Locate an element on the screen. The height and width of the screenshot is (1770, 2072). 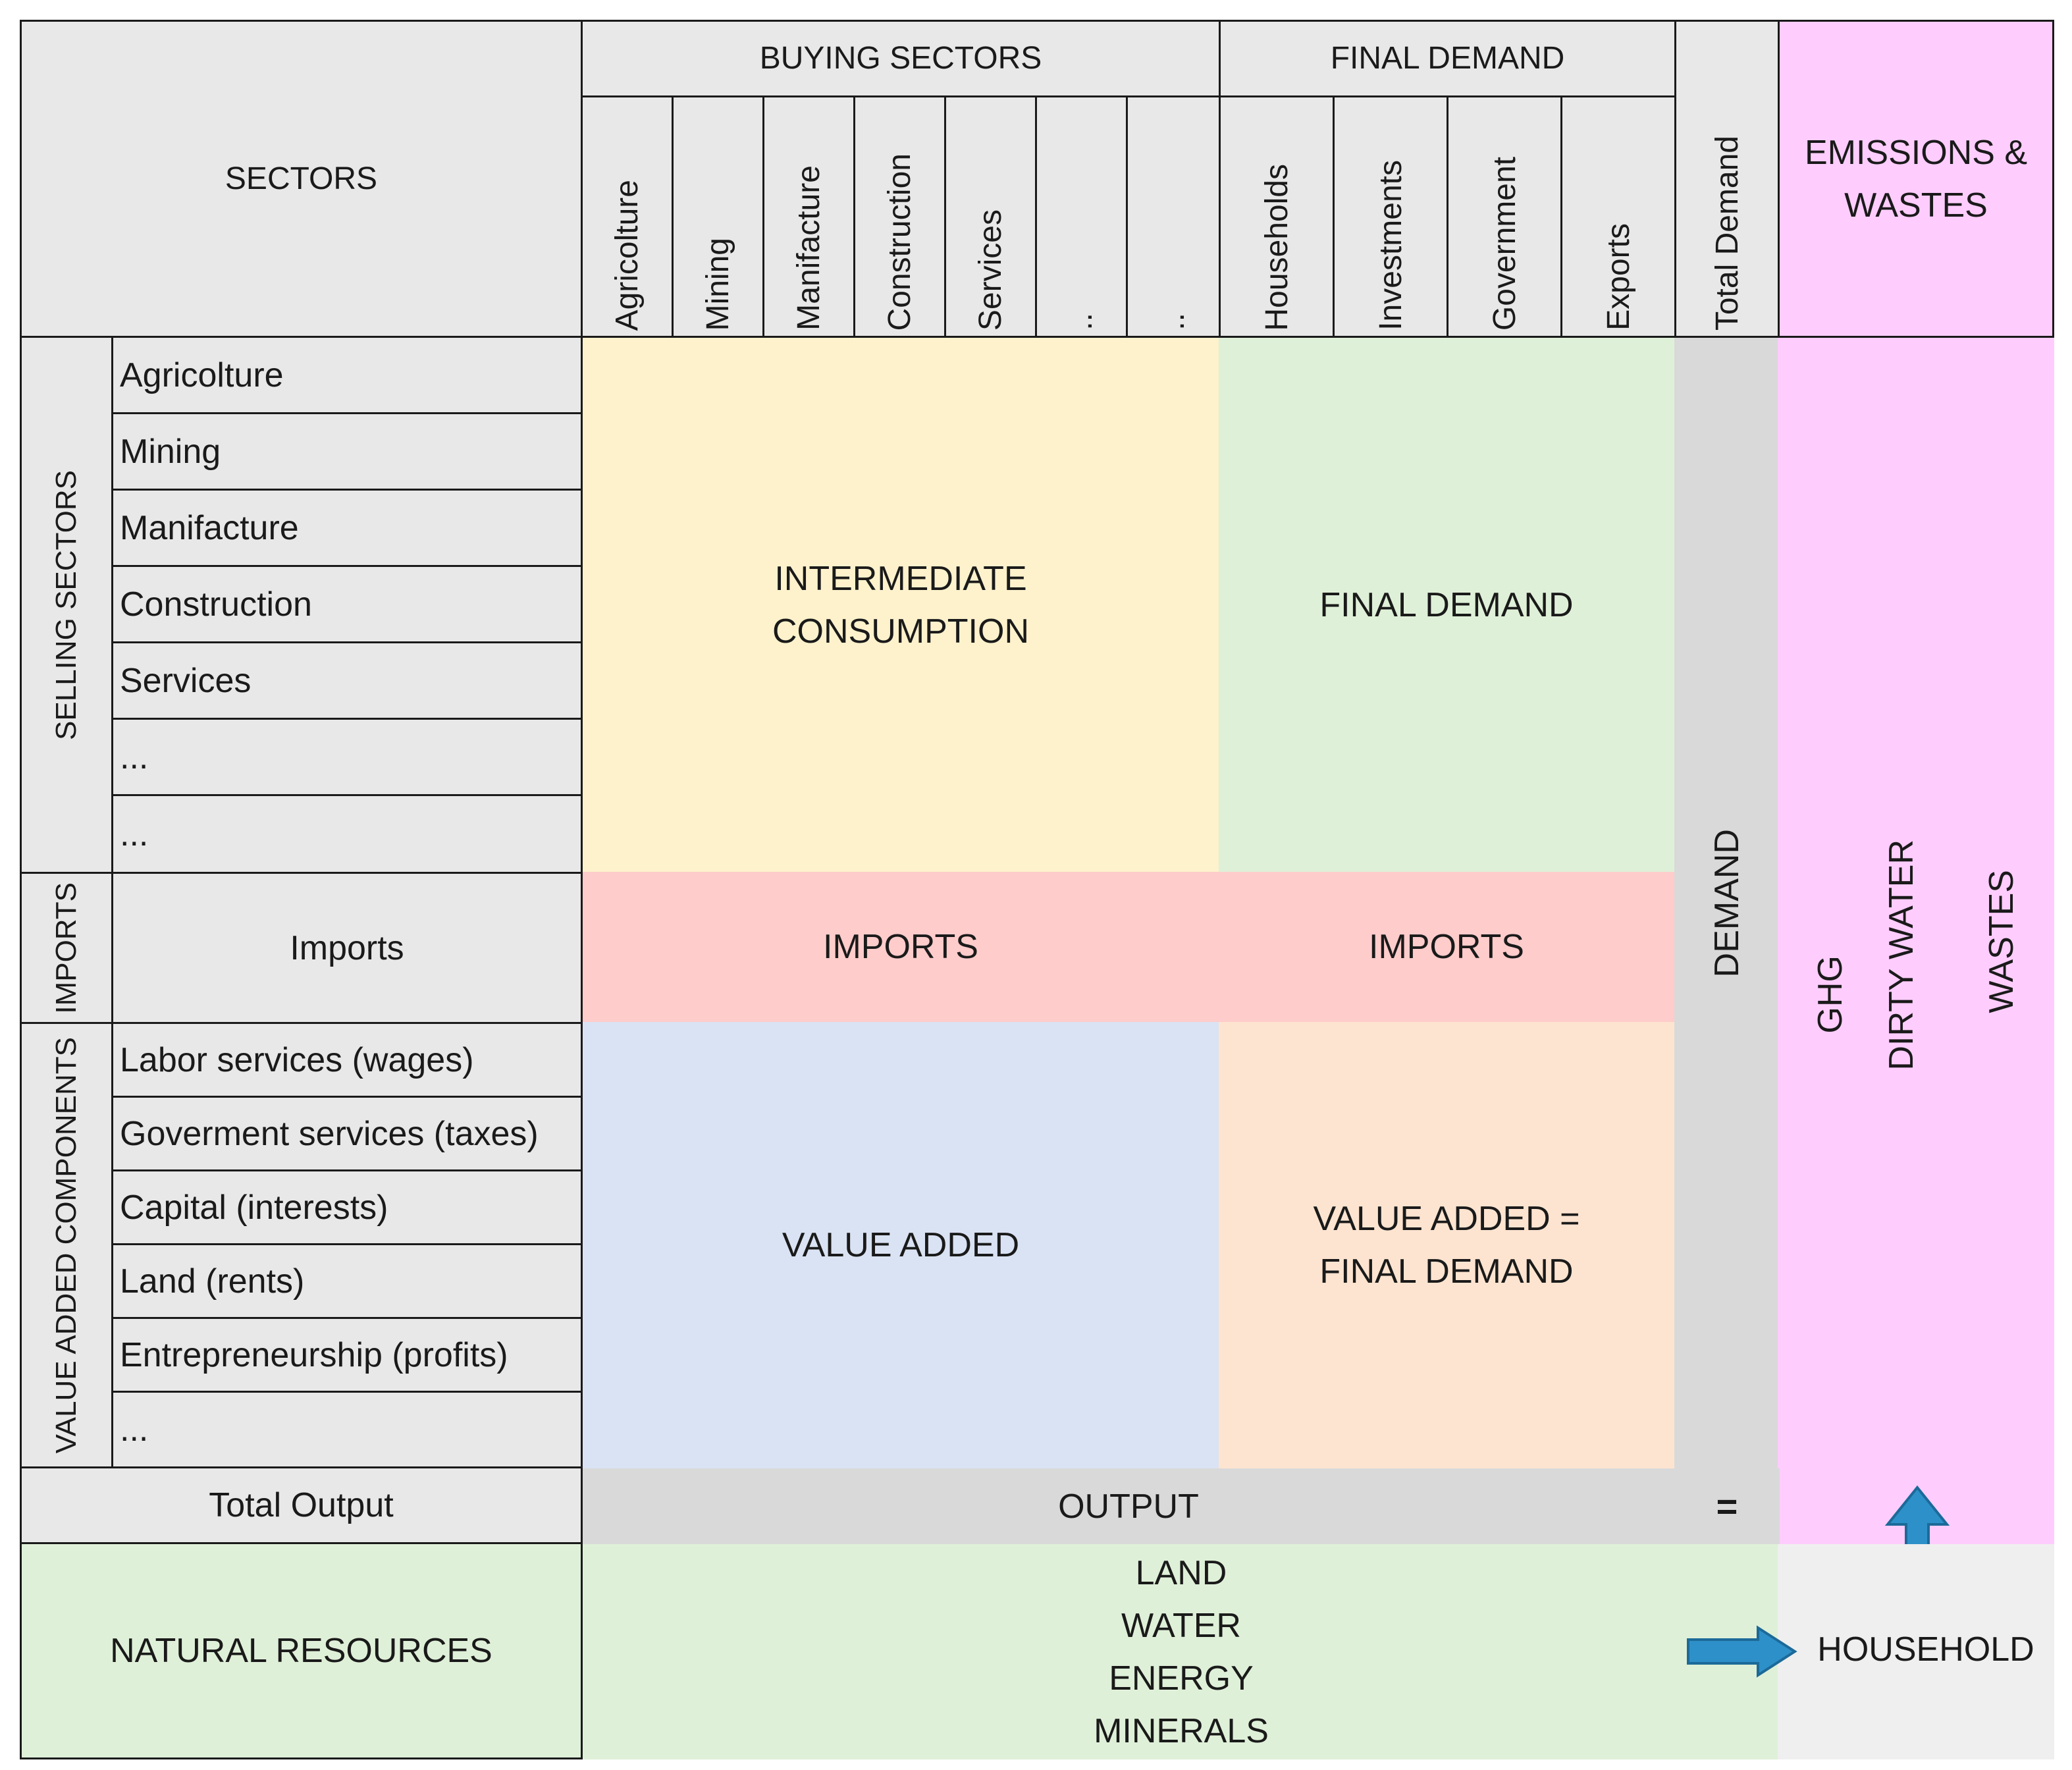
emission-wastes: WASTES is located at coordinates (2002, 941).